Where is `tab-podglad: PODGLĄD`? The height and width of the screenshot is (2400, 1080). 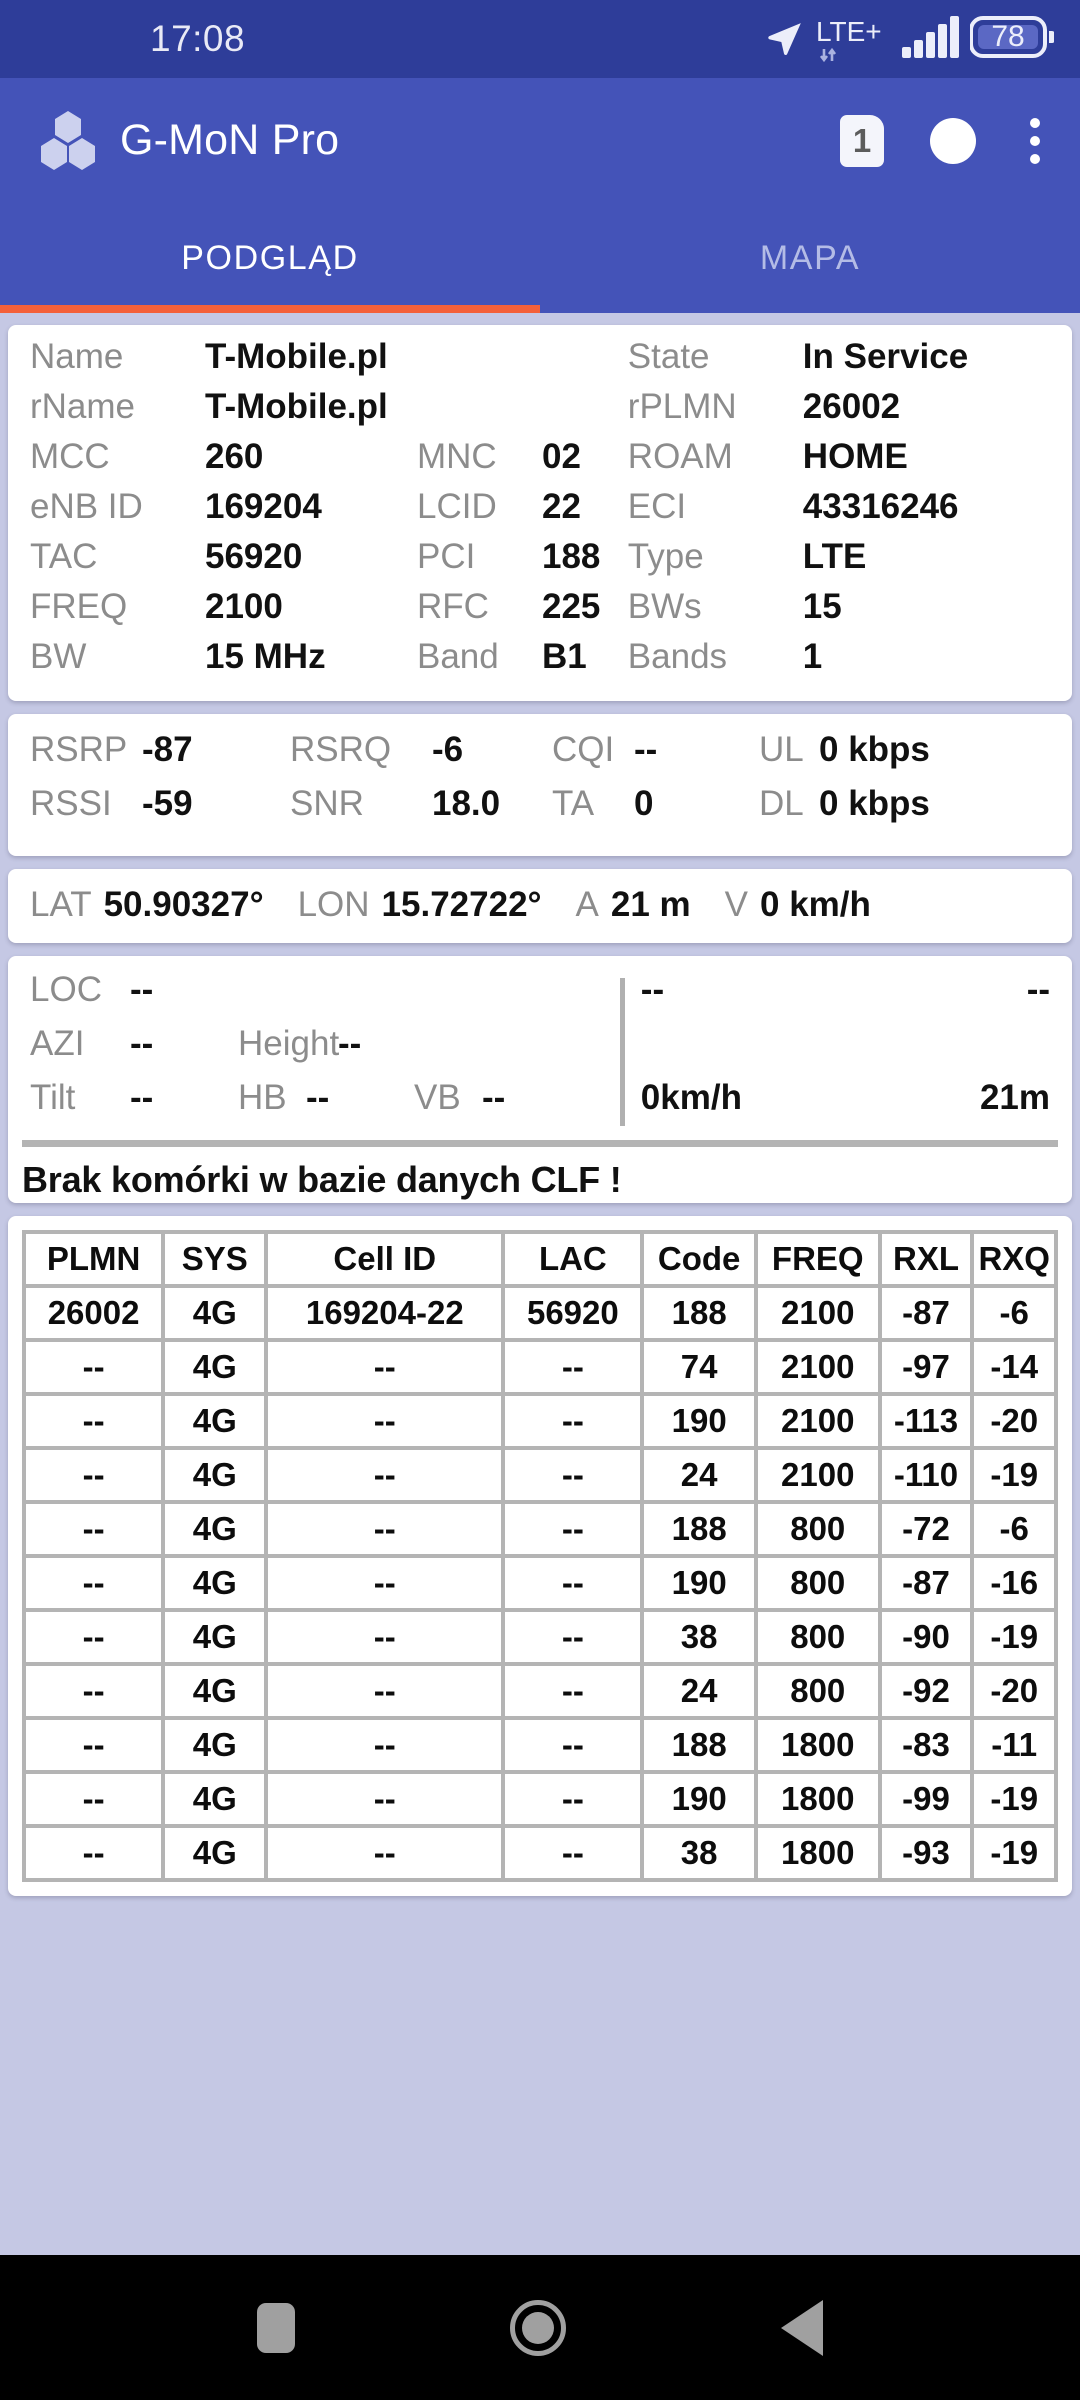 tab-podglad: PODGLĄD is located at coordinates (270, 257).